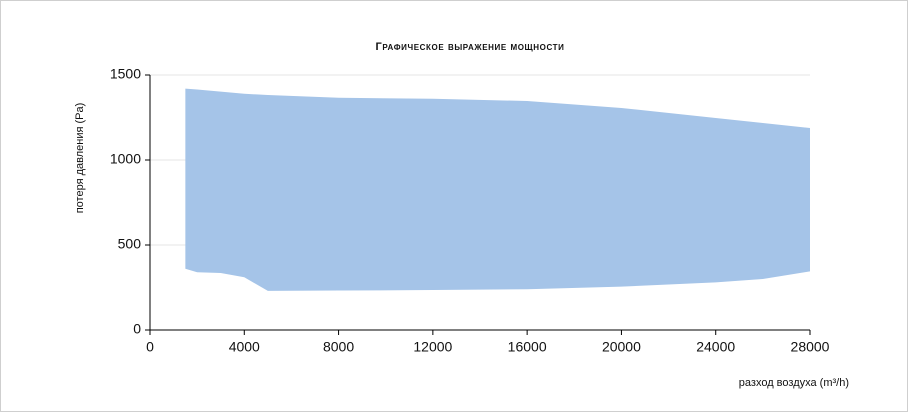 The width and height of the screenshot is (908, 412). What do you see at coordinates (80, 158) in the screenshot?
I see `y-axis-label: потеря давления (Pa)` at bounding box center [80, 158].